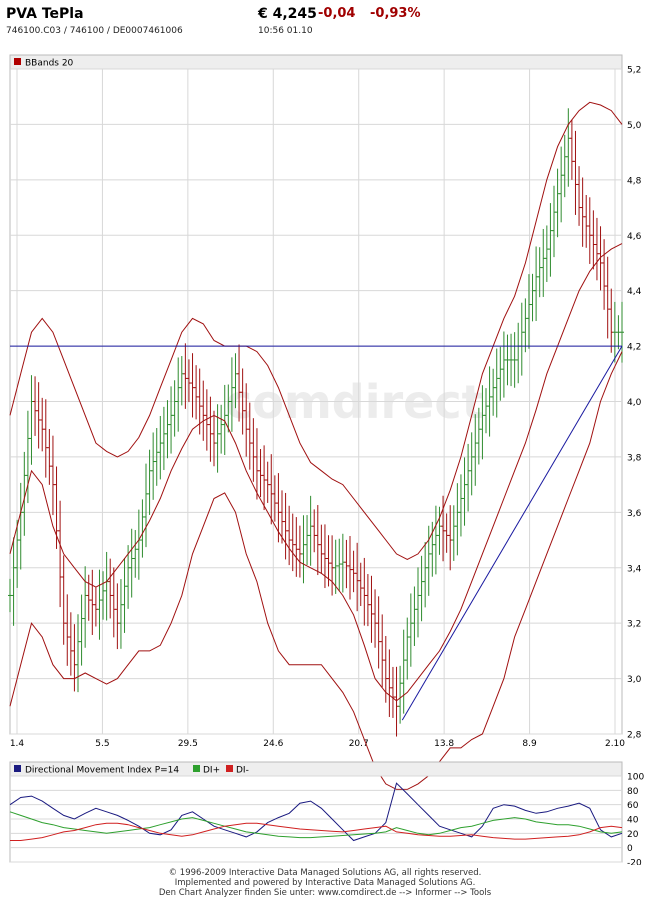 The height and width of the screenshot is (900, 650). I want to click on y-tick-label: 4,8, so click(634, 181).